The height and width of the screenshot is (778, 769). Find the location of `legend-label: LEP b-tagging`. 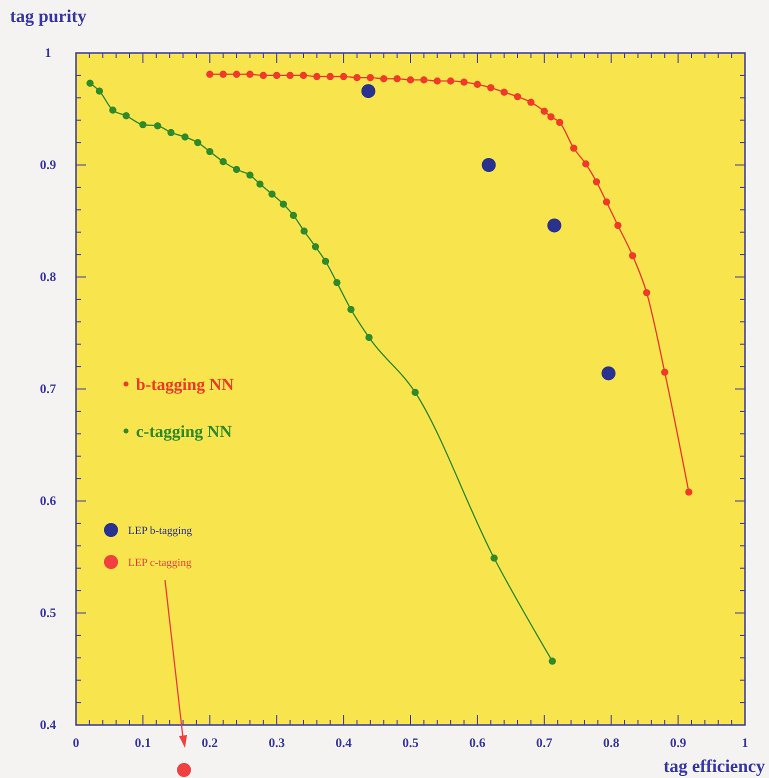

legend-label: LEP b-tagging is located at coordinates (160, 531).